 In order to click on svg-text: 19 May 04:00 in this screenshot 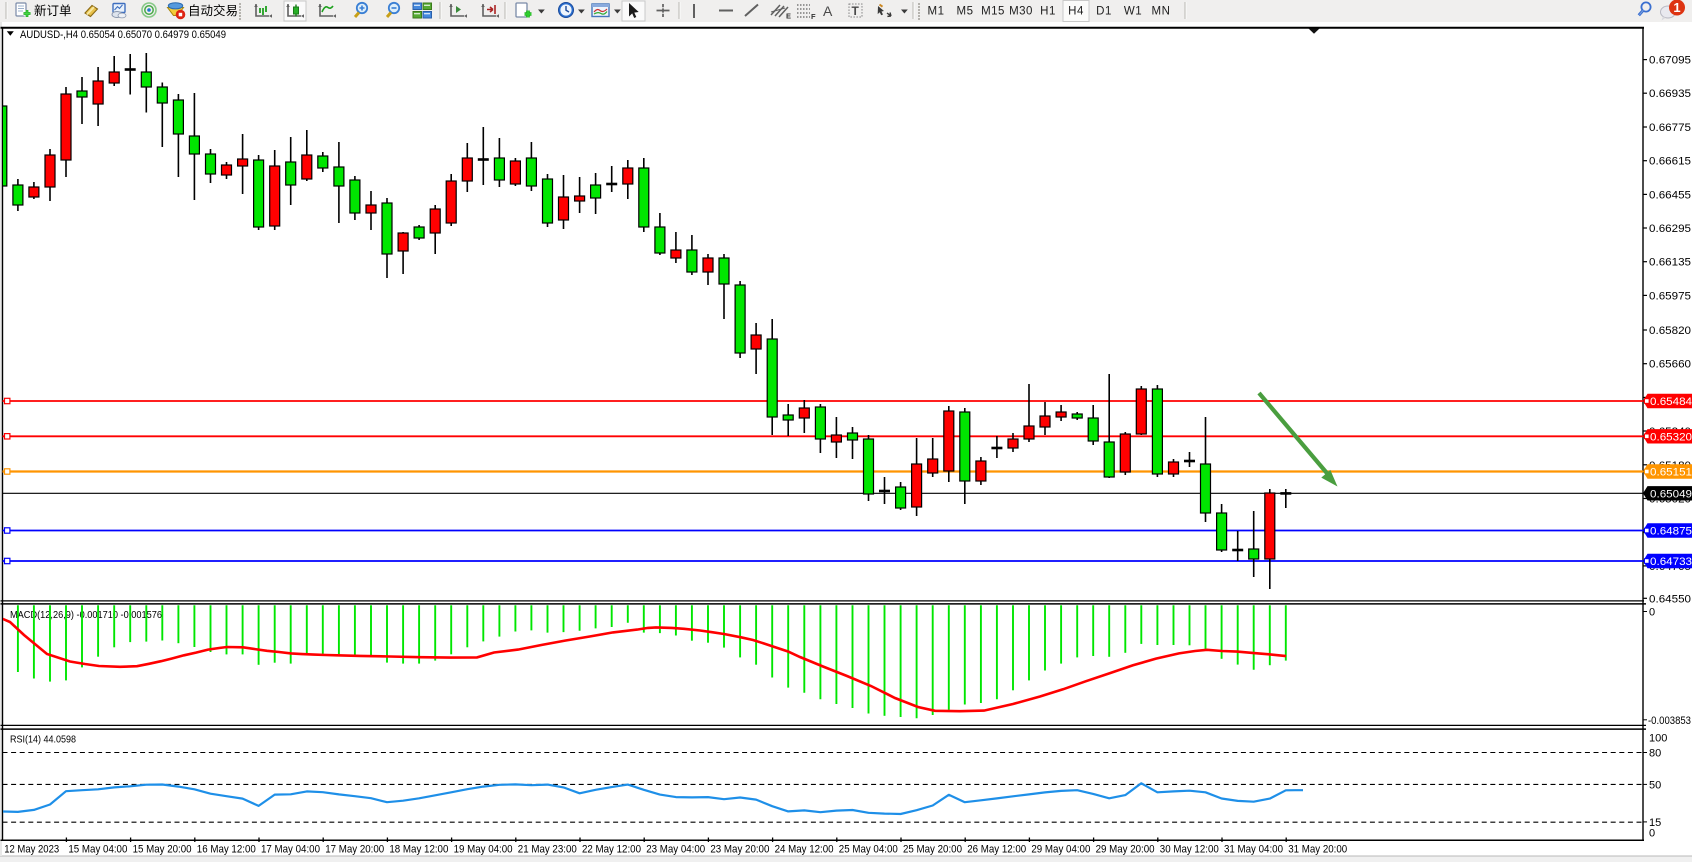, I will do `click(483, 850)`.